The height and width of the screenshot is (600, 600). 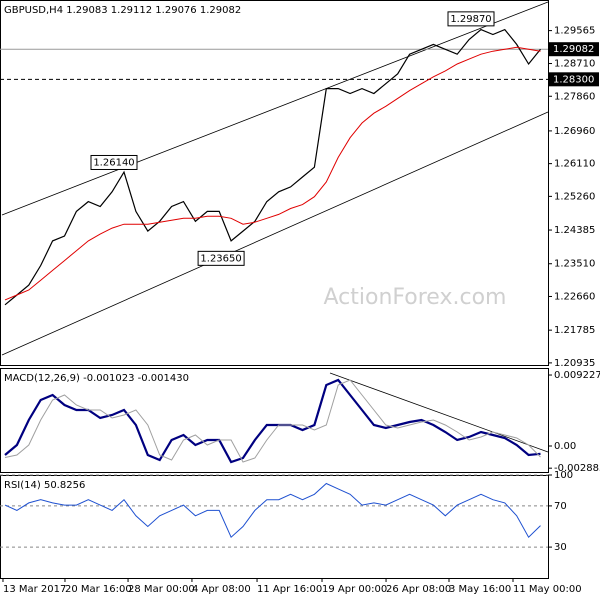 I want to click on annotation-label: 1.29870, so click(x=470, y=19).